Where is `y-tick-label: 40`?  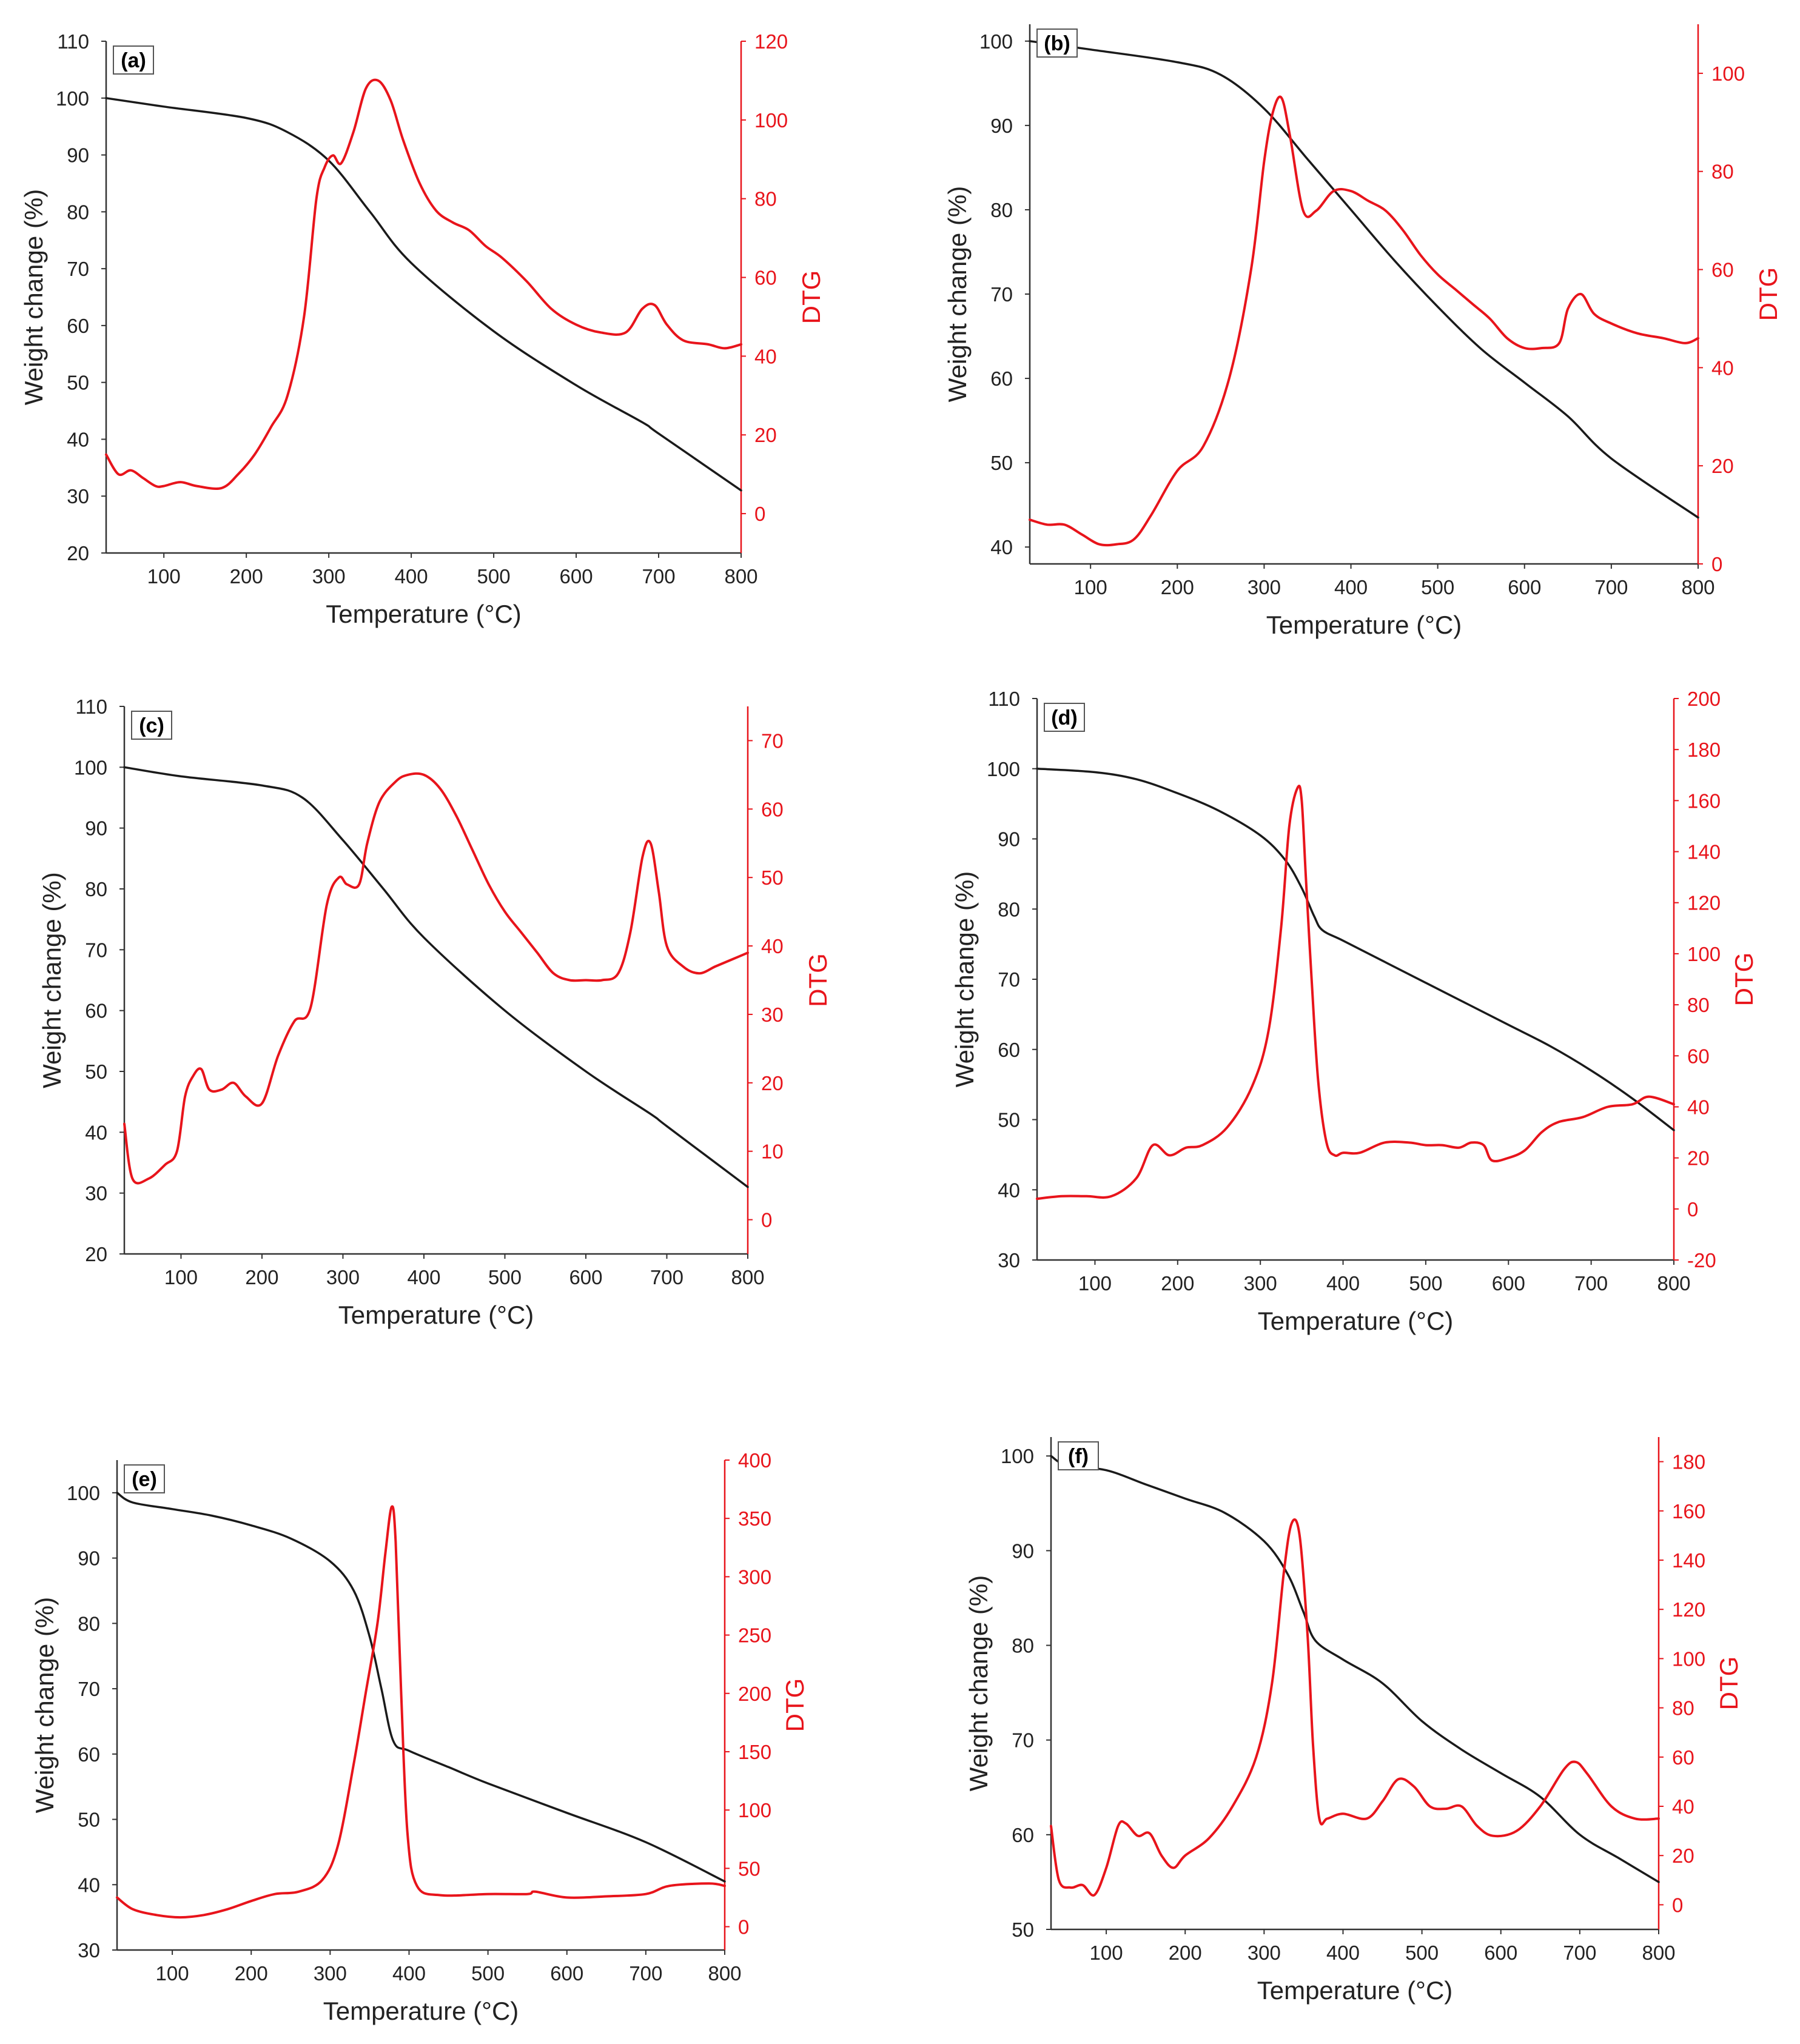 y-tick-label: 40 is located at coordinates (1002, 547).